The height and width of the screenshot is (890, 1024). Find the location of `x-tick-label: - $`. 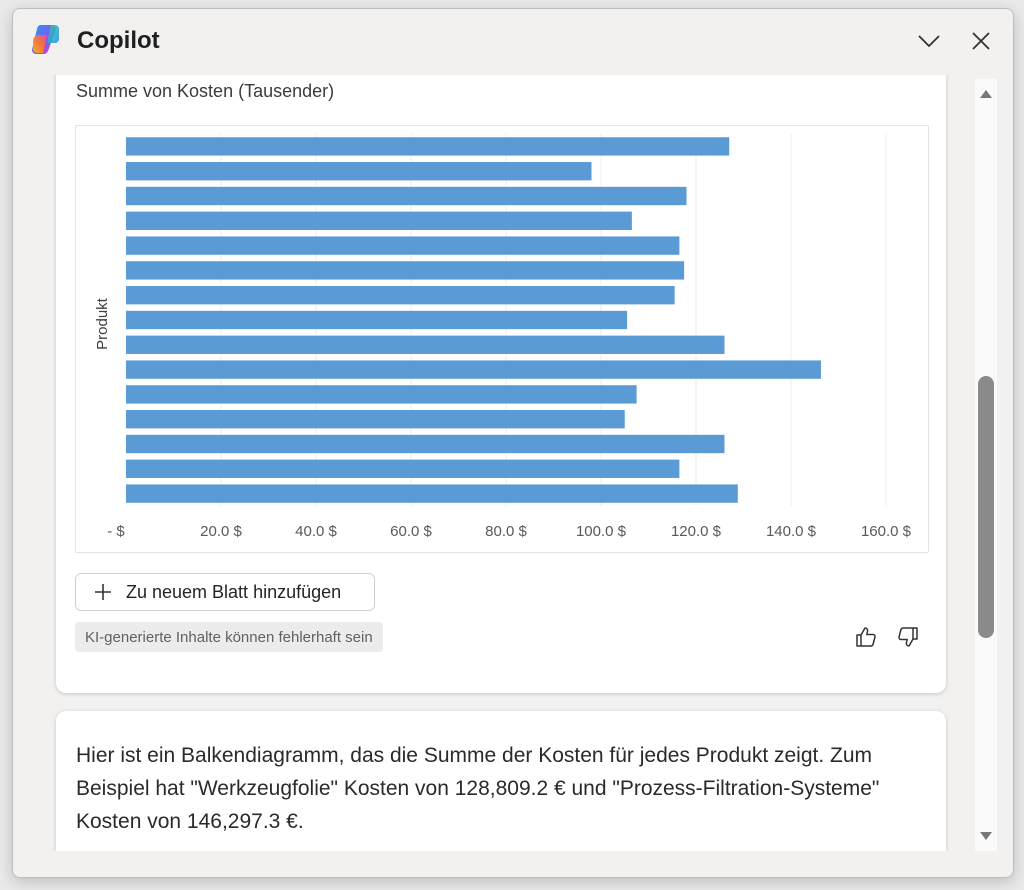

x-tick-label: - $ is located at coordinates (116, 531).